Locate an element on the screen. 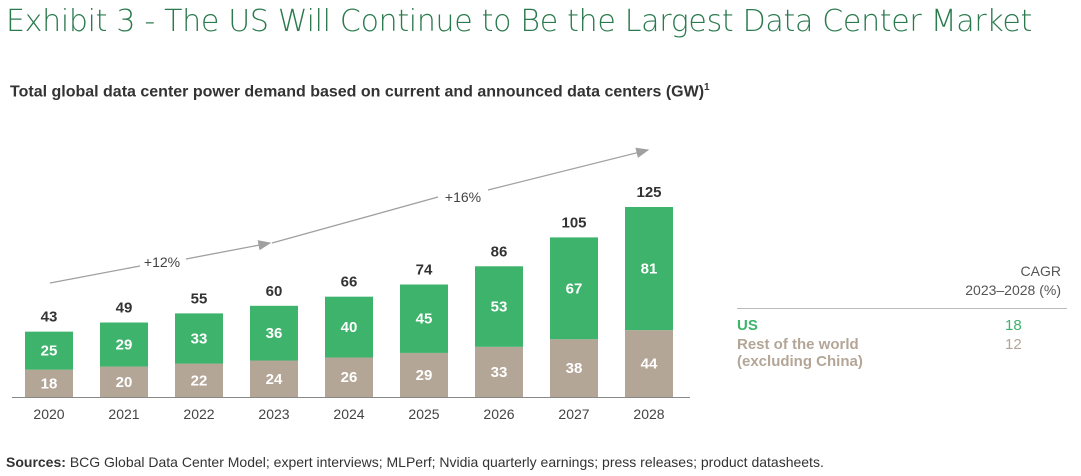  bar-row-2025 is located at coordinates (424, 374).